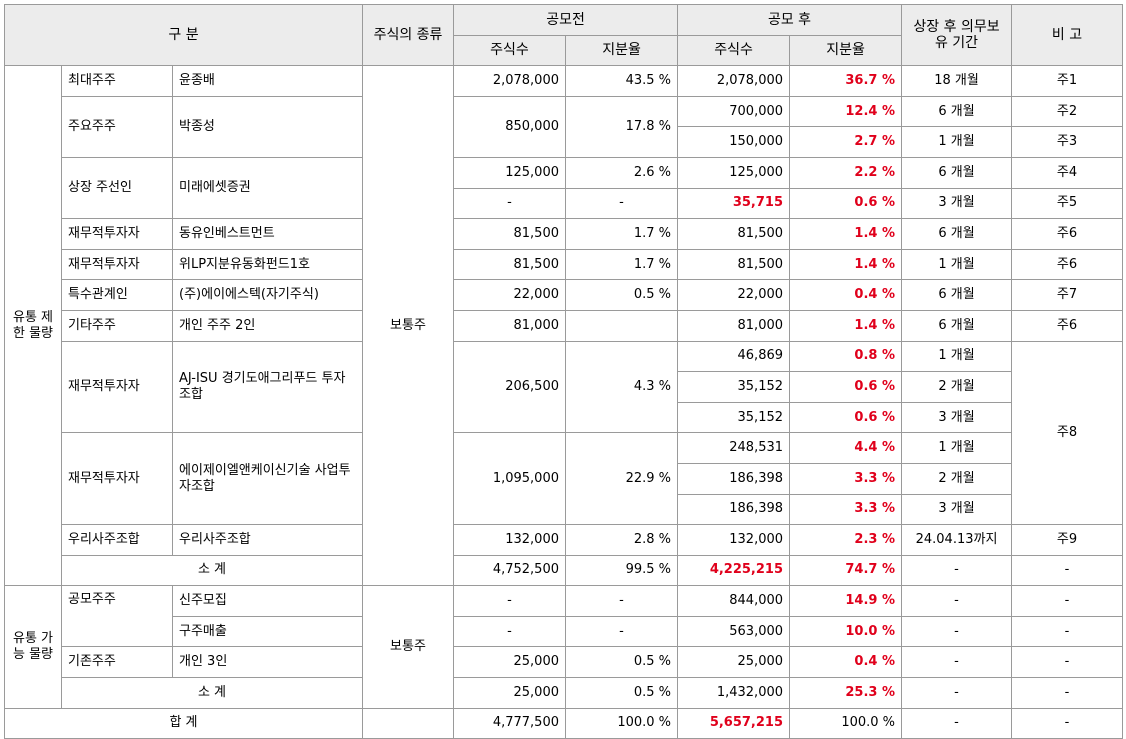  Describe the element at coordinates (183, 723) in the screenshot. I see `total-label: 합 계` at that location.